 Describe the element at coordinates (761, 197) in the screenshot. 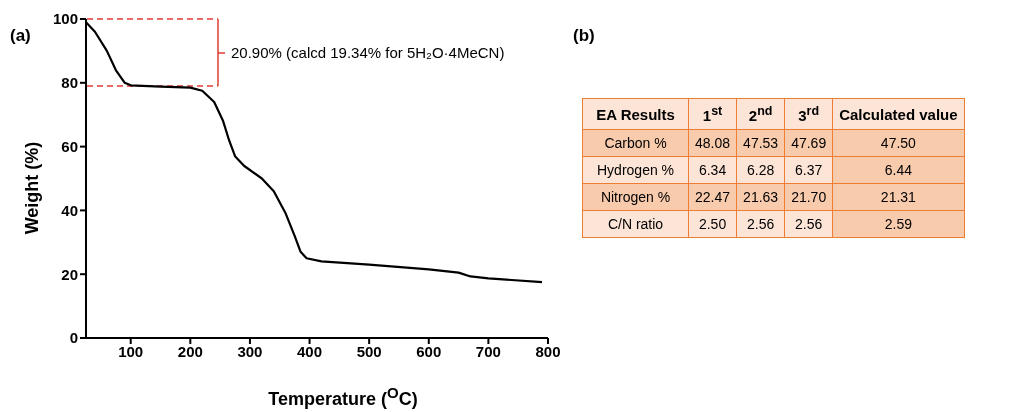

I see `text: 21.63` at that location.